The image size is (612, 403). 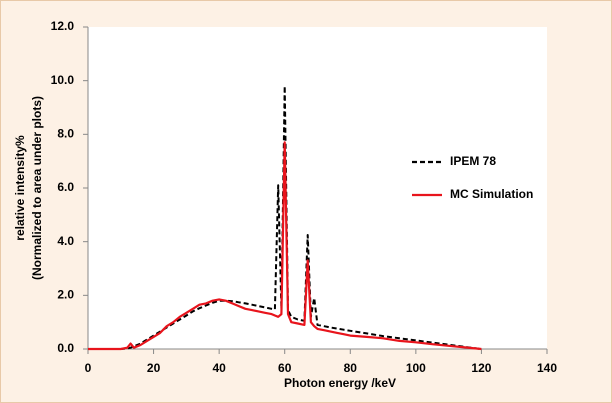 What do you see at coordinates (416, 368) in the screenshot?
I see `x-tick-label: 100` at bounding box center [416, 368].